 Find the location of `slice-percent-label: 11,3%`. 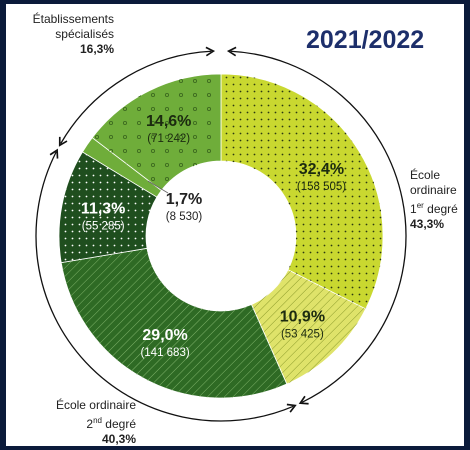

slice-percent-label: 11,3% is located at coordinates (103, 208).